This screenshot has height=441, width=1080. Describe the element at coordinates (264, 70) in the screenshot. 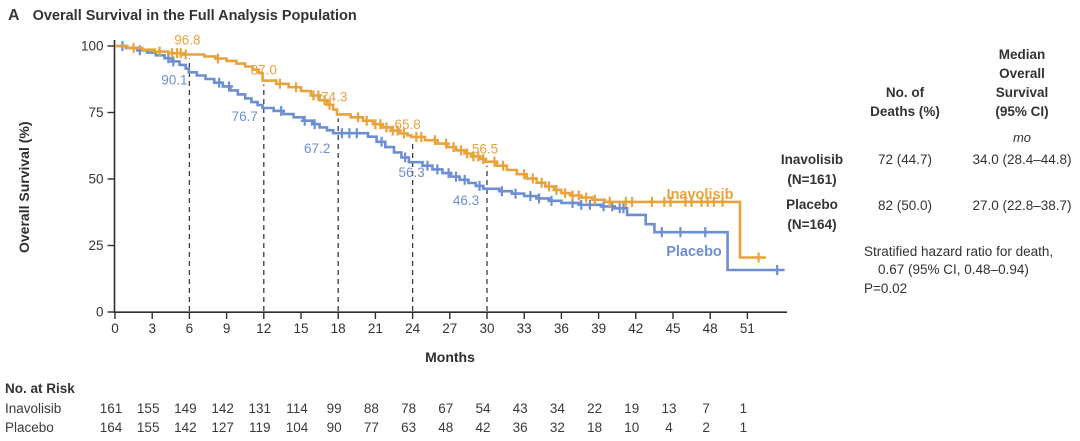

I see `landmark-value-label: 87.0` at that location.